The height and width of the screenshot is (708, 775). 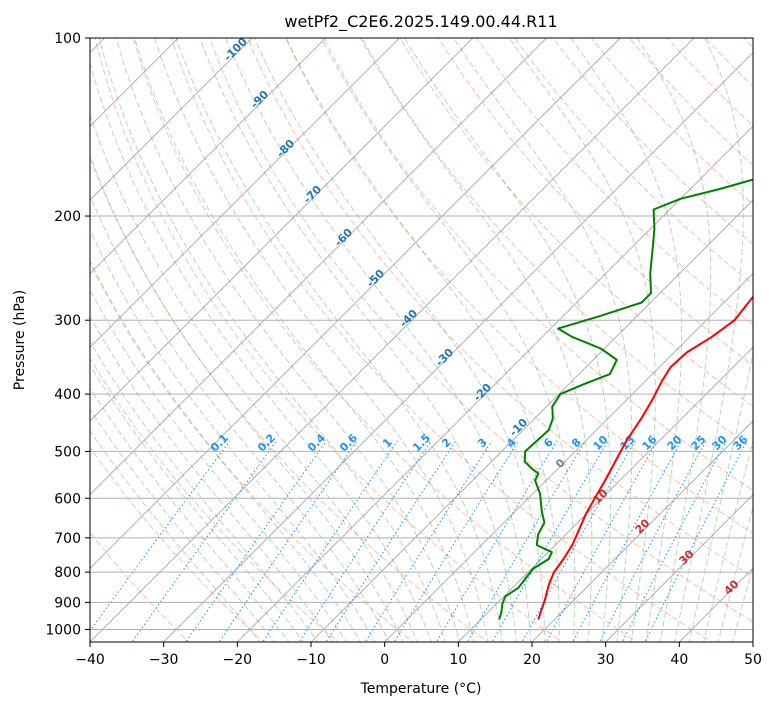 What do you see at coordinates (458, 660) in the screenshot?
I see `x-tick-label: 10` at bounding box center [458, 660].